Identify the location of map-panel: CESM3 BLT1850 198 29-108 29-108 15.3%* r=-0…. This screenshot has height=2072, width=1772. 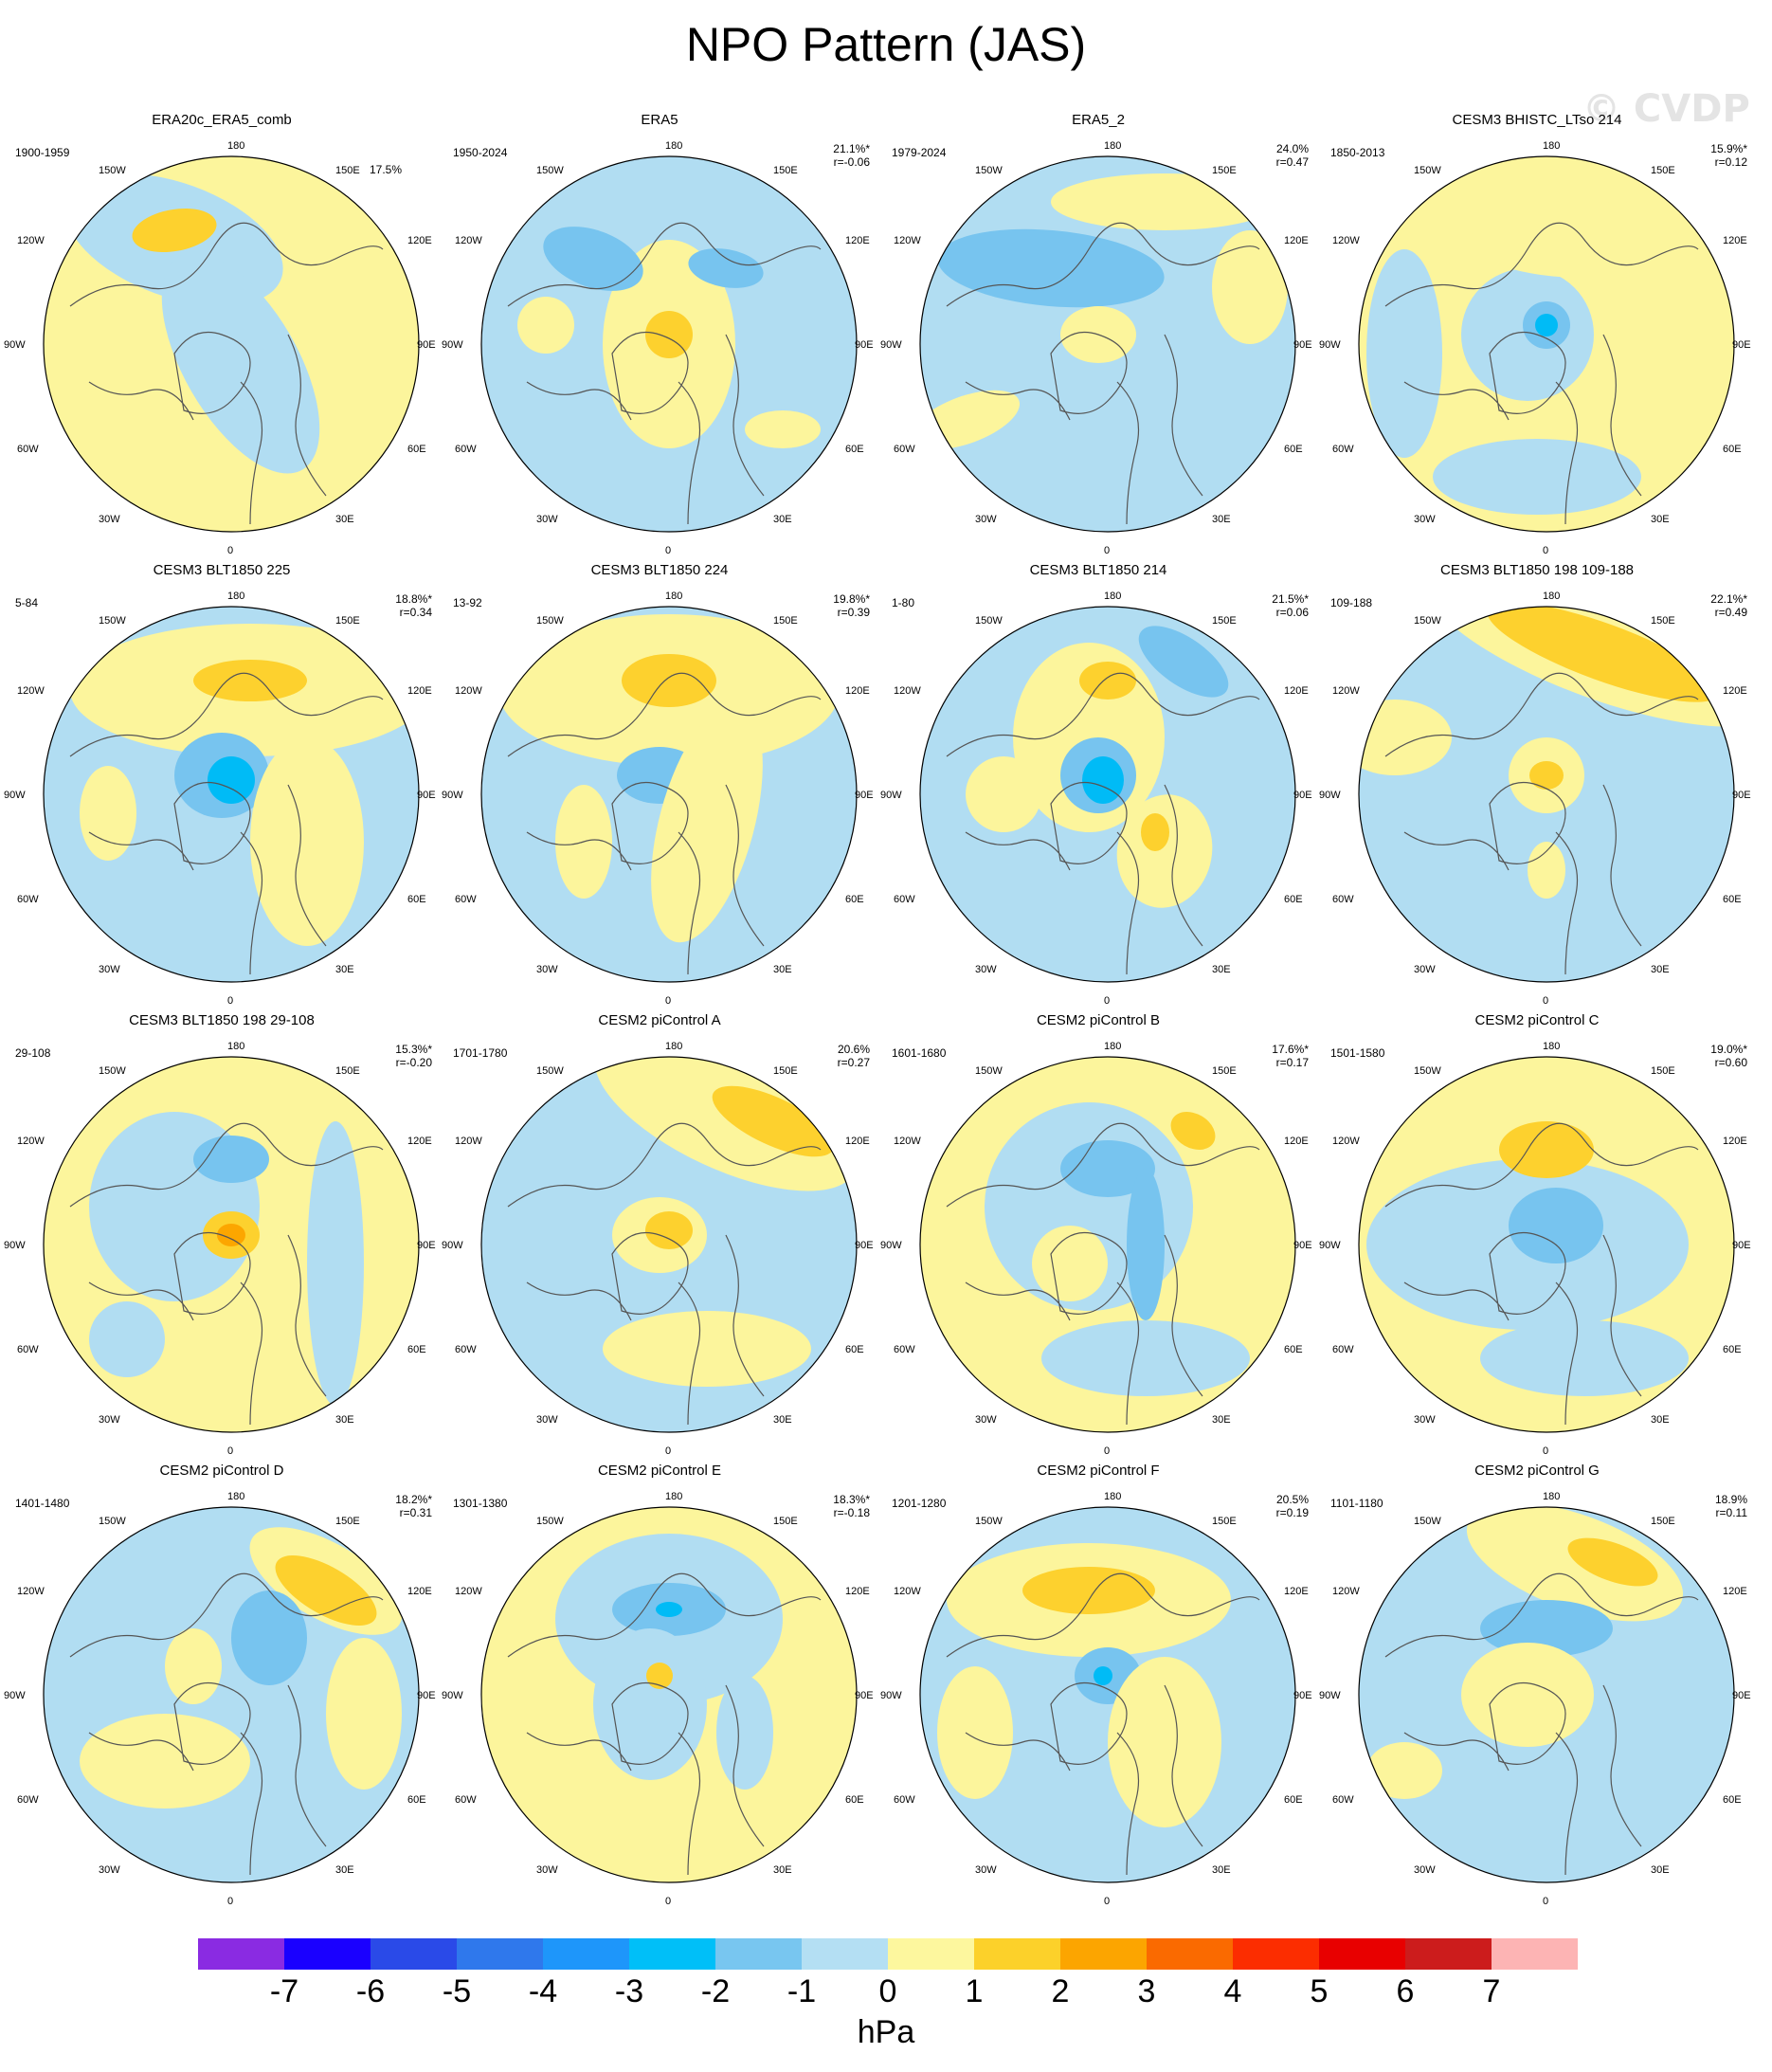
(222, 1234).